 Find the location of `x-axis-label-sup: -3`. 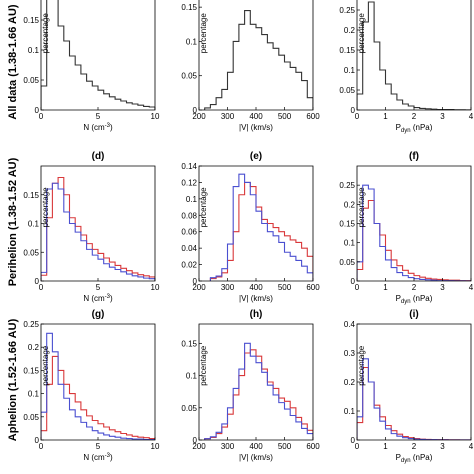

x-axis-label-sup: -3 is located at coordinates (108, 126).